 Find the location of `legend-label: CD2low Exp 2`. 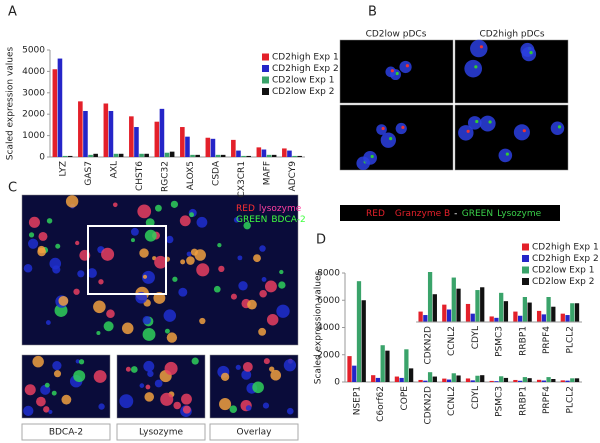

legend-label: CD2low Exp 2 is located at coordinates (303, 92).